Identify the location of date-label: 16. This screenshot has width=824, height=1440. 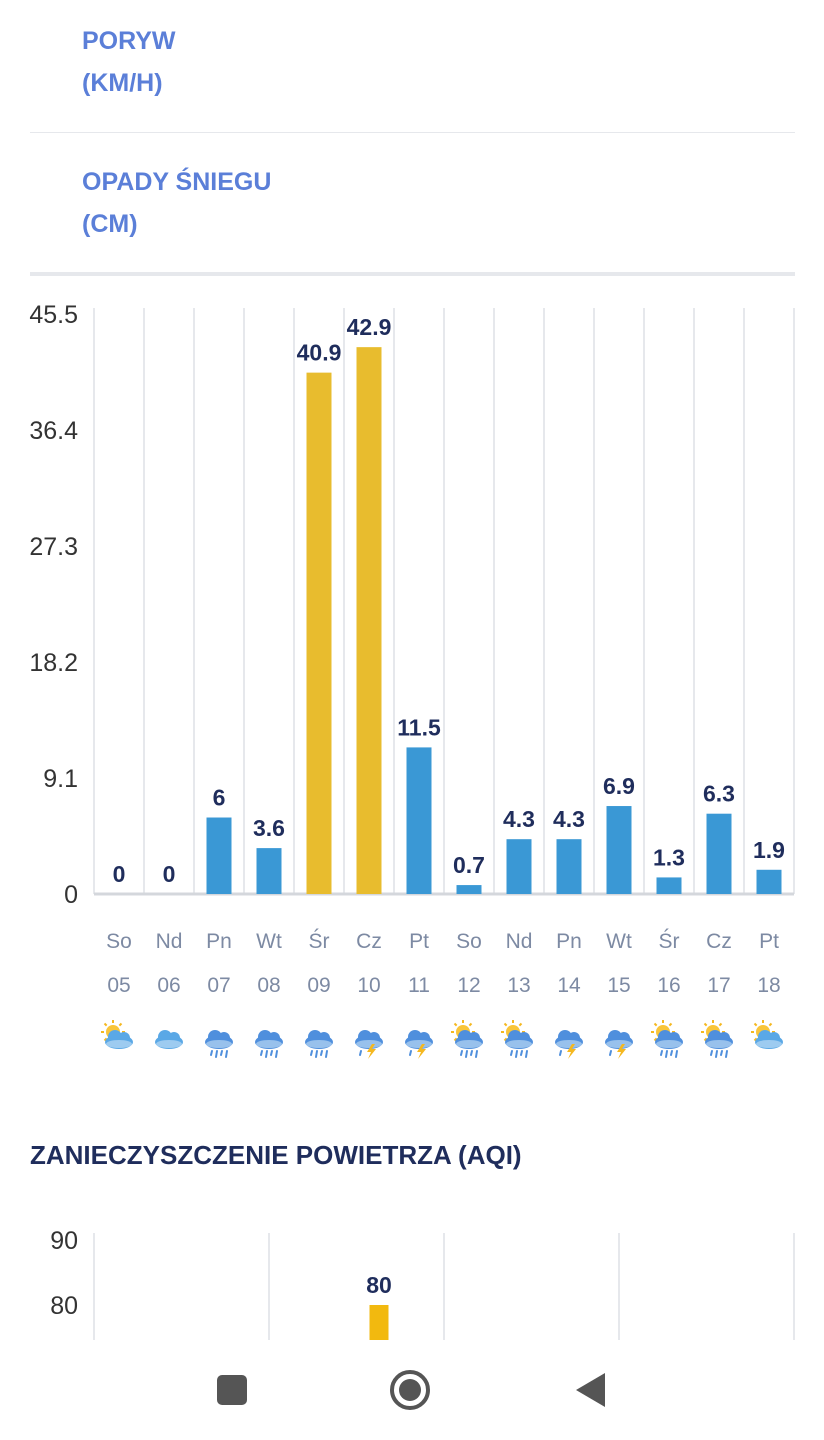
(668, 985).